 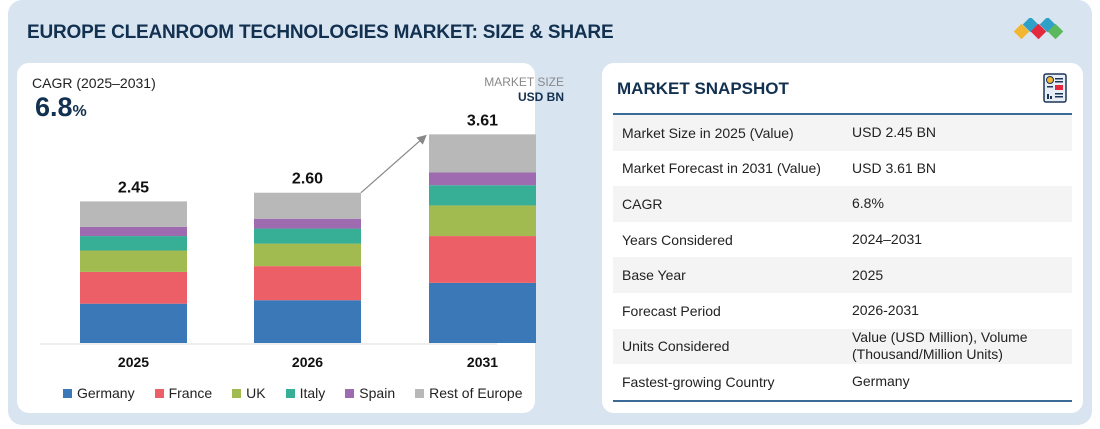 What do you see at coordinates (887, 239) in the screenshot?
I see `row-value: 2024–2031` at bounding box center [887, 239].